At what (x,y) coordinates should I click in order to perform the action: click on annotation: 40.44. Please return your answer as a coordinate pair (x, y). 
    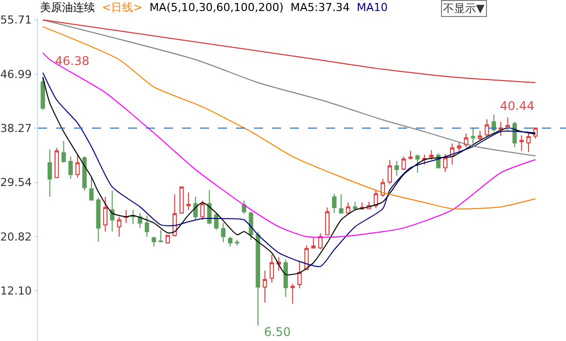
    Looking at the image, I should click on (517, 106).